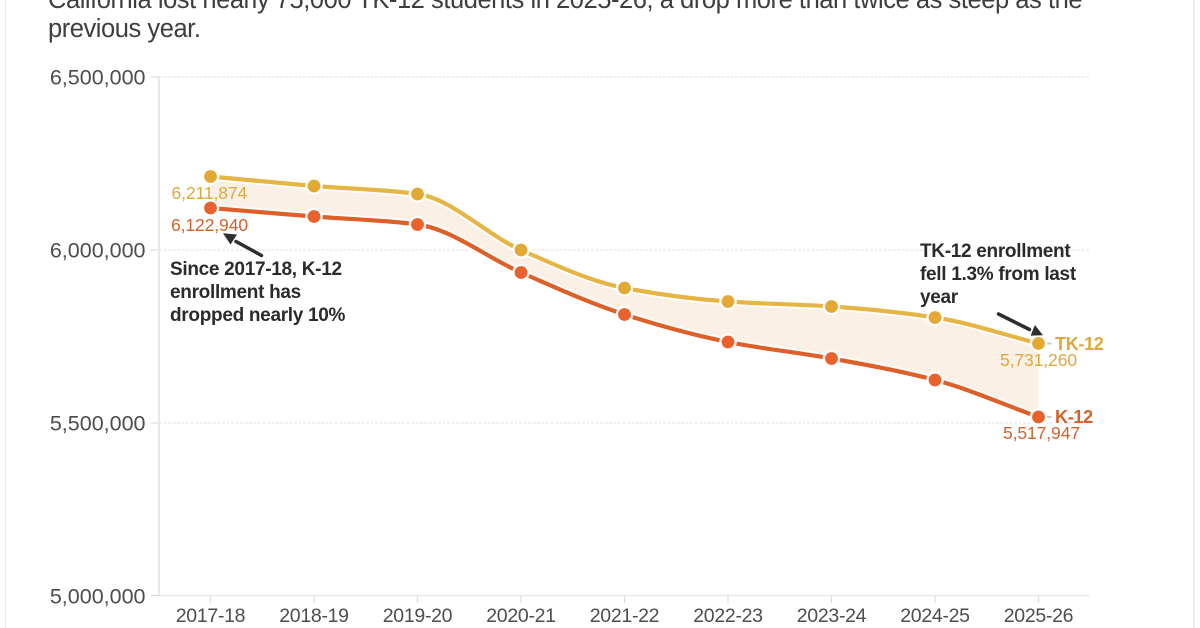 This screenshot has height=628, width=1200. What do you see at coordinates (313, 616) in the screenshot?
I see `svg-text: 2018-19` at bounding box center [313, 616].